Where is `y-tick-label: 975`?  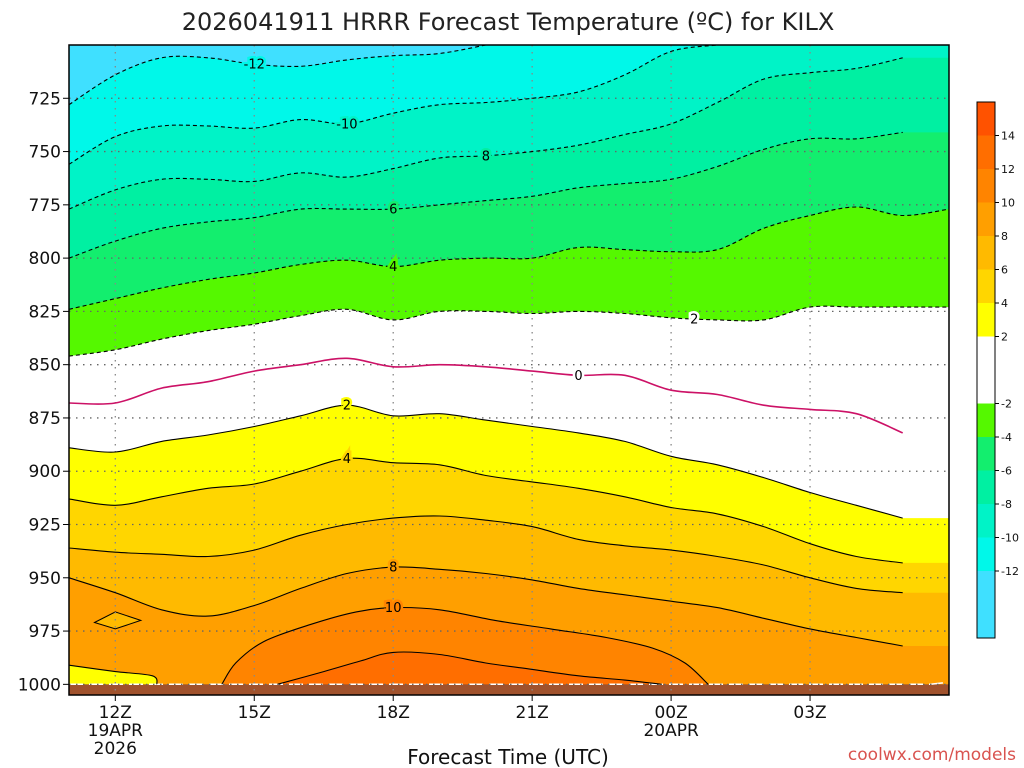 y-tick-label: 975 is located at coordinates (45, 632).